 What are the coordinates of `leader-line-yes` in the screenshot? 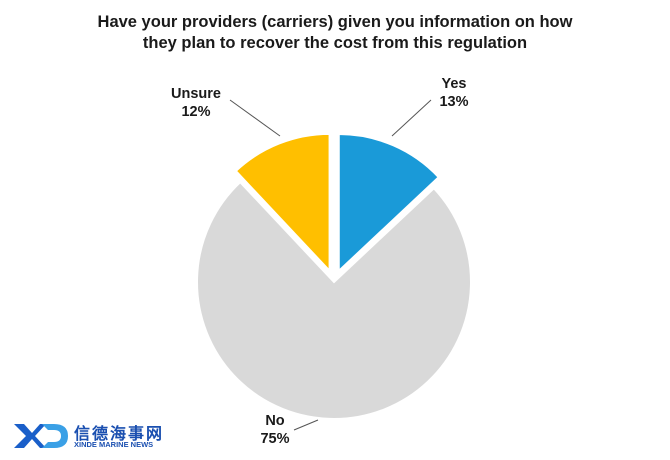 It's located at (411, 118).